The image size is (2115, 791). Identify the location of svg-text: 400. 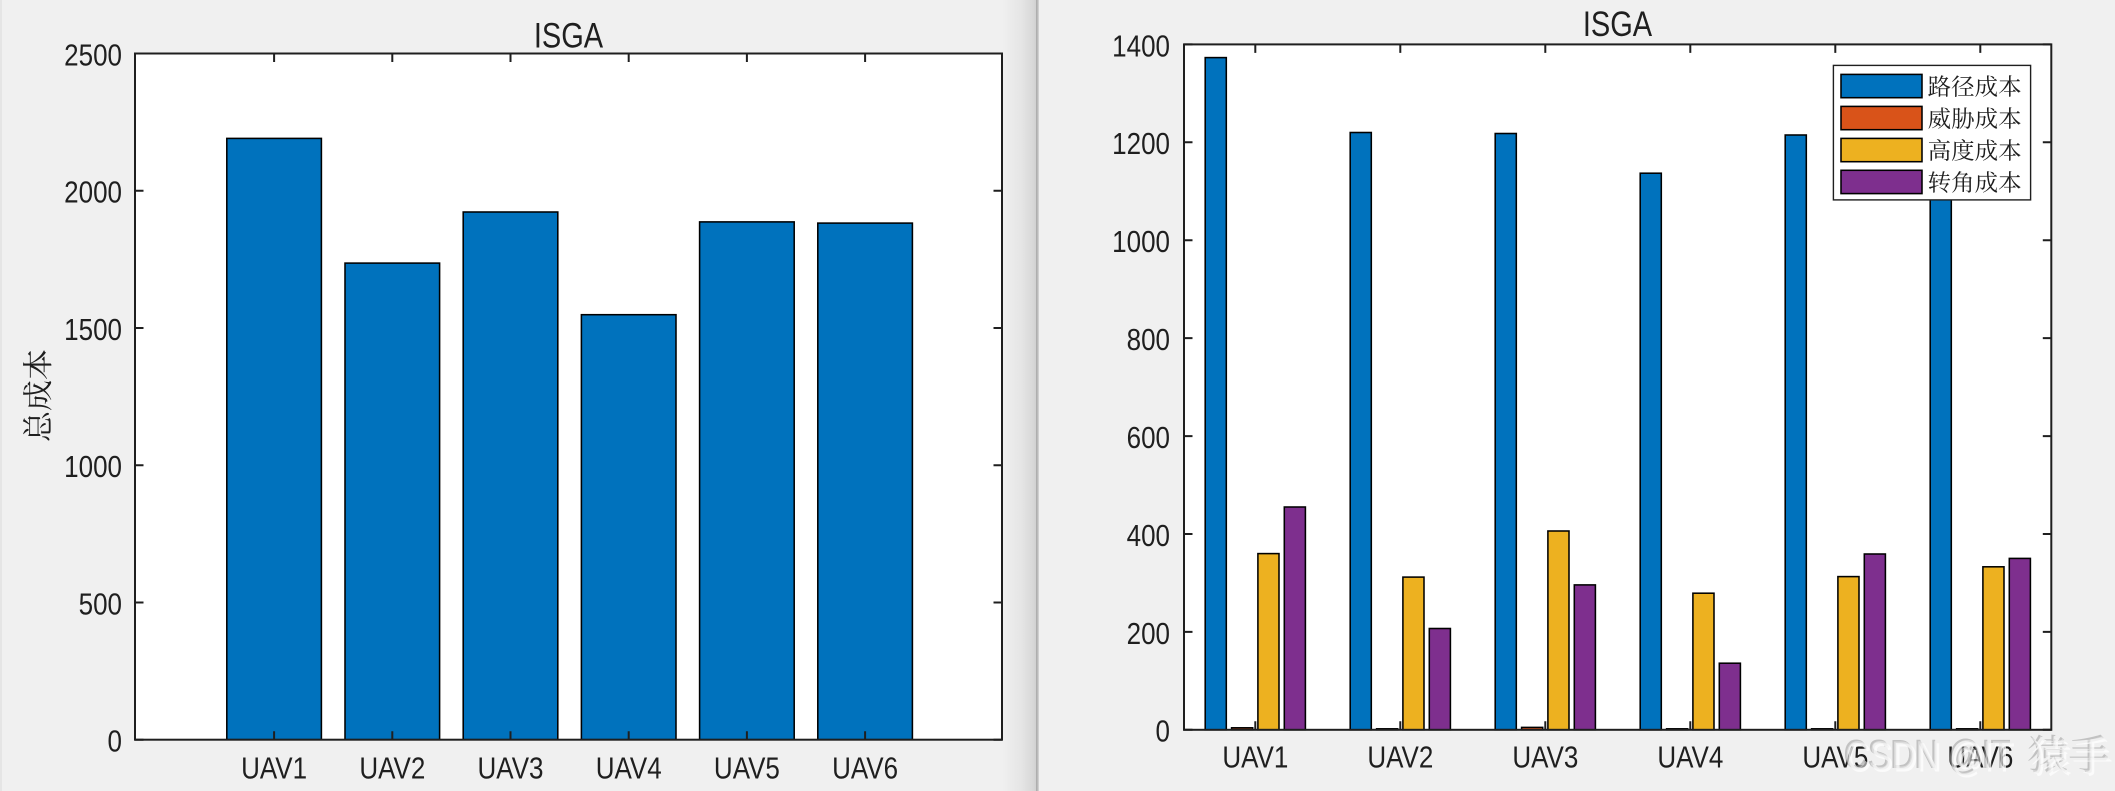
(1148, 535).